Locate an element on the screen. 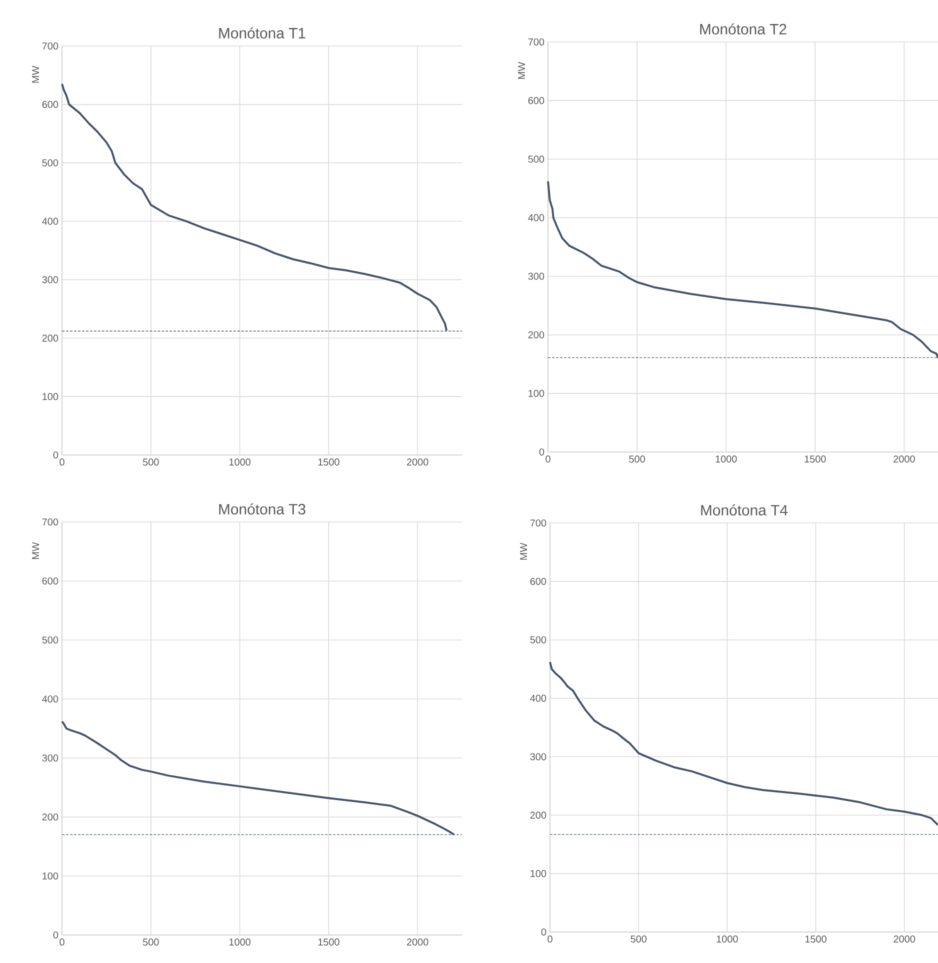  line-series is located at coordinates (743, 743).